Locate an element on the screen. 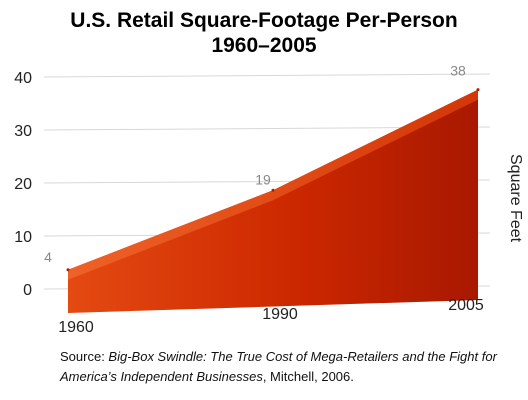 This screenshot has width=528, height=400. source-suffix: , Mitchell, 2006. is located at coordinates (308, 376).